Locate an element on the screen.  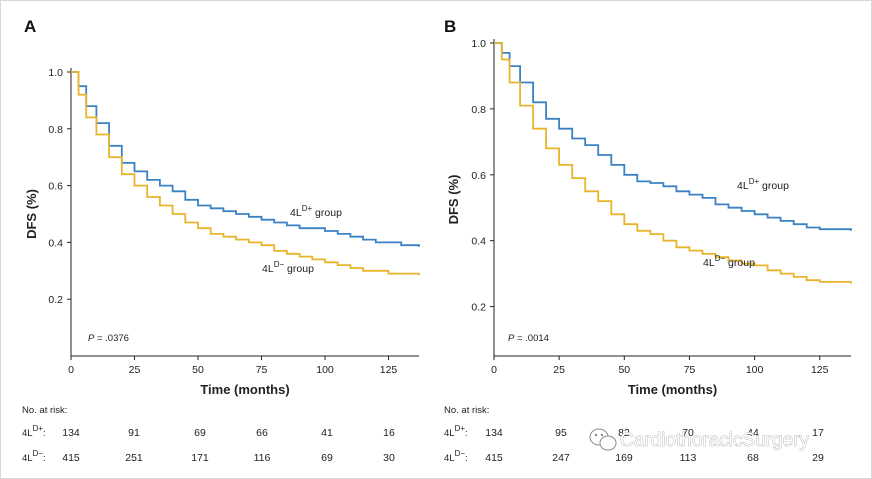
at-risk-value: 247 is located at coordinates (561, 458).